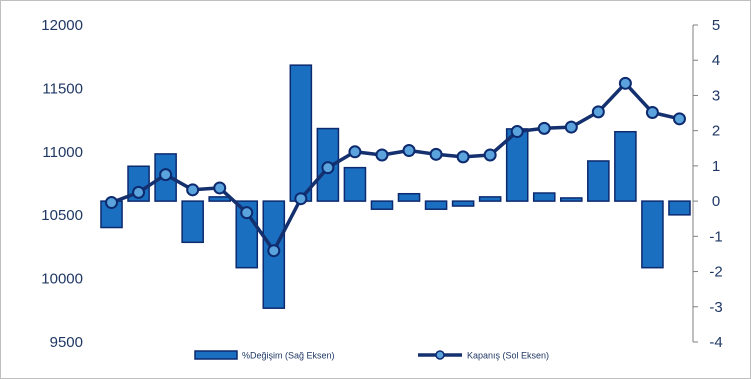 This screenshot has height=379, width=751. What do you see at coordinates (216, 355) in the screenshot?
I see `legend-bar-swatch` at bounding box center [216, 355].